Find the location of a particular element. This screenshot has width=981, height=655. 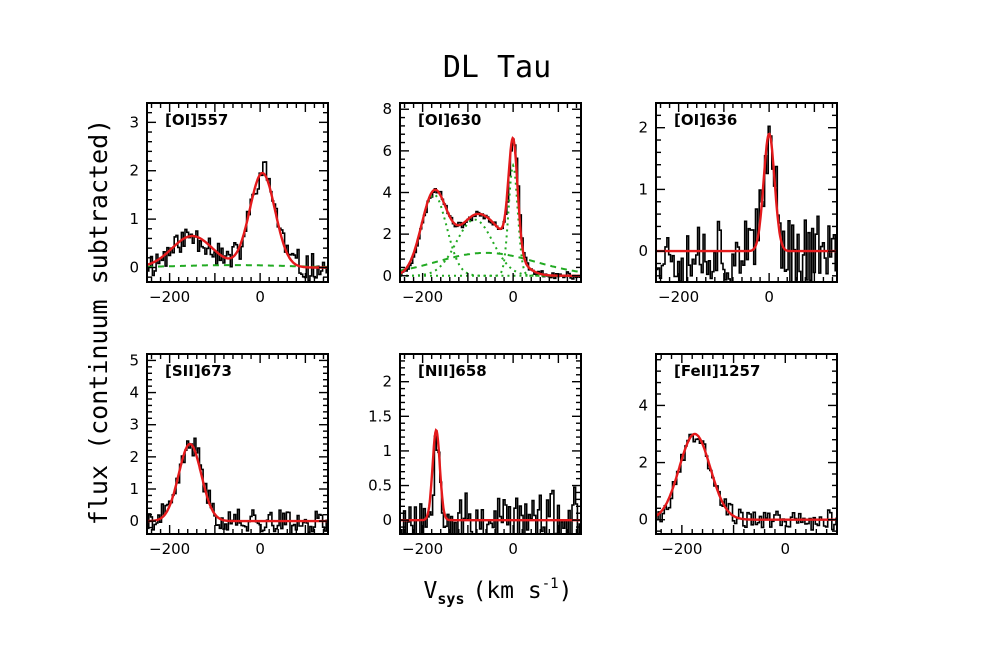

panel-5: −200 0 0 0.5 1 1.5 2 [NII]658 is located at coordinates (475, 455).